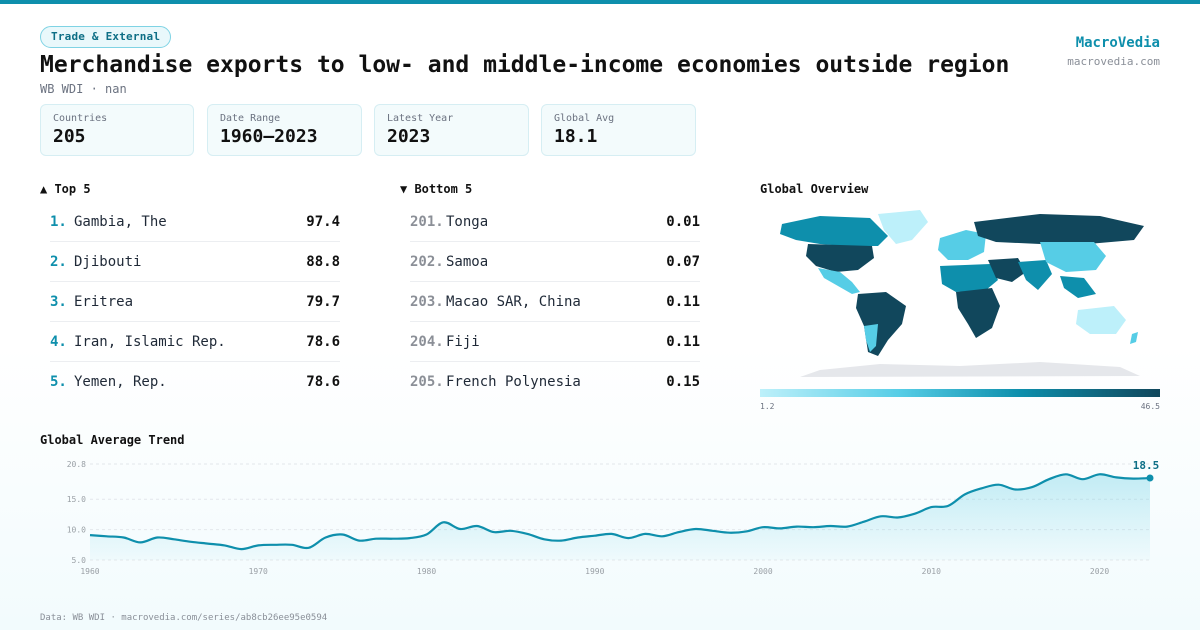 Image resolution: width=1200 pixels, height=630 pixels. What do you see at coordinates (65, 189) in the screenshot?
I see `top5-heading: ▲ Top 5` at bounding box center [65, 189].